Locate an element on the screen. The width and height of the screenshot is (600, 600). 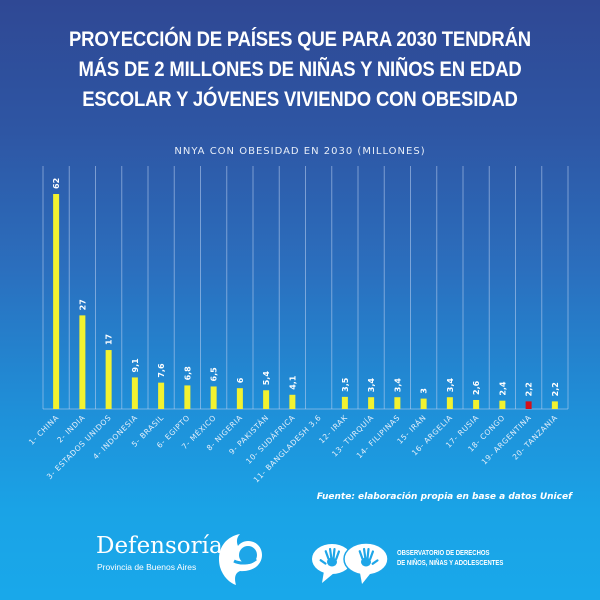
value-label-4: 7,6 is located at coordinates (161, 370).